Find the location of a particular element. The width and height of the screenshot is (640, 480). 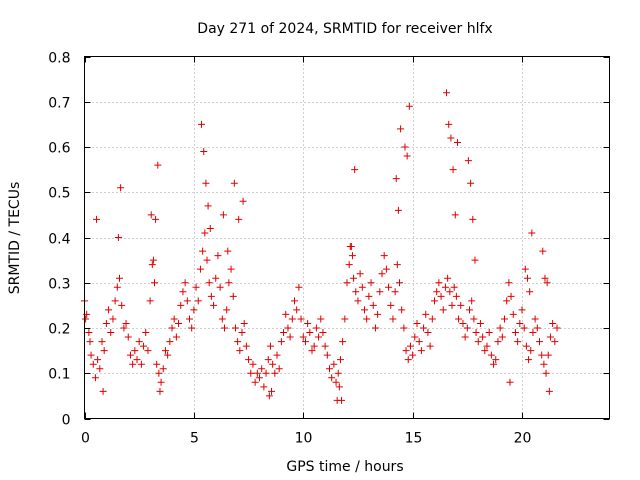

y-tick-label: 0.5 is located at coordinates (59, 194).